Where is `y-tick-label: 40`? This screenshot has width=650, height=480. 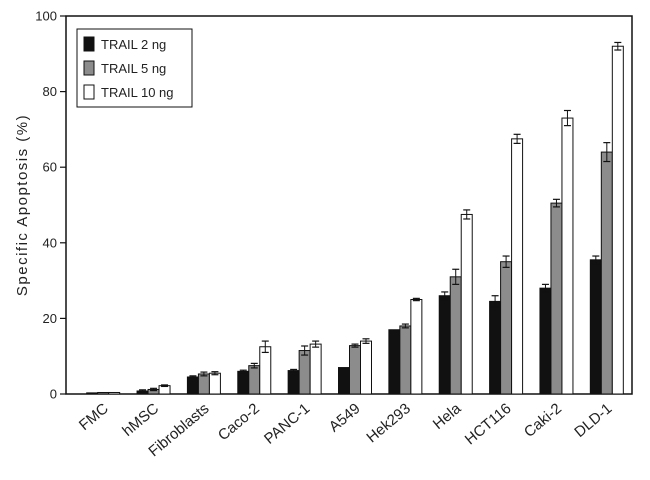 y-tick-label: 40 is located at coordinates (50, 242).